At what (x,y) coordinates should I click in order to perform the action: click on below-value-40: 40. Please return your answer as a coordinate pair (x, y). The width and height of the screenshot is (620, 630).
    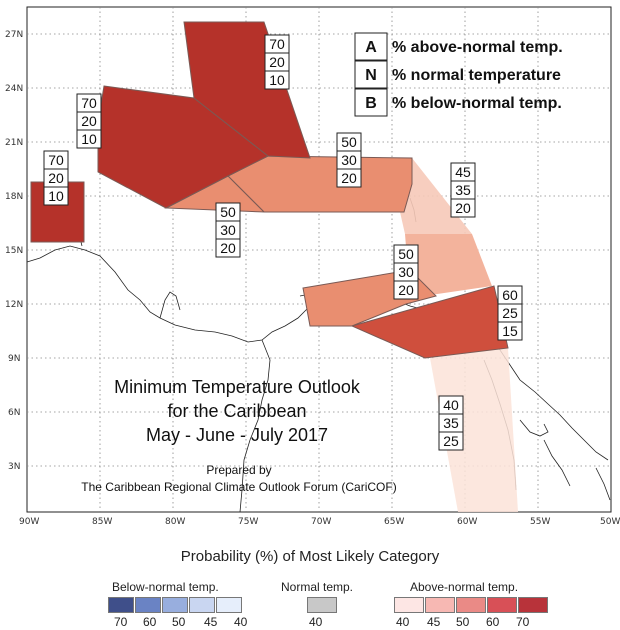
    Looking at the image, I should click on (241, 622).